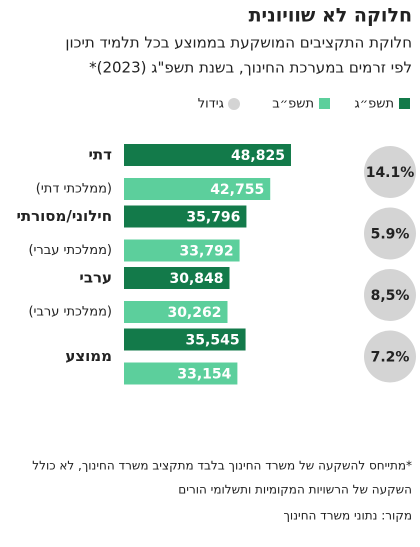 The height and width of the screenshot is (547, 420). What do you see at coordinates (374, 104) in the screenshot?
I see `legend-label: תשפ״ג` at bounding box center [374, 104].